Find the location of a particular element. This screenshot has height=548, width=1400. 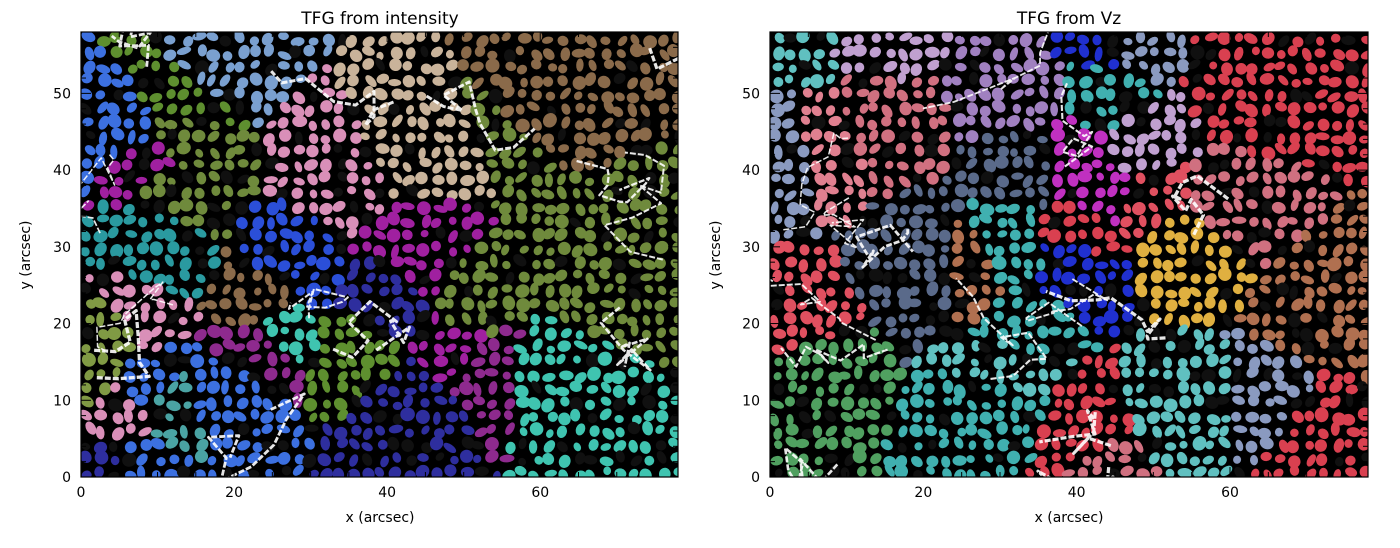

panel-title: TFG from intensity is located at coordinates (379, 19).